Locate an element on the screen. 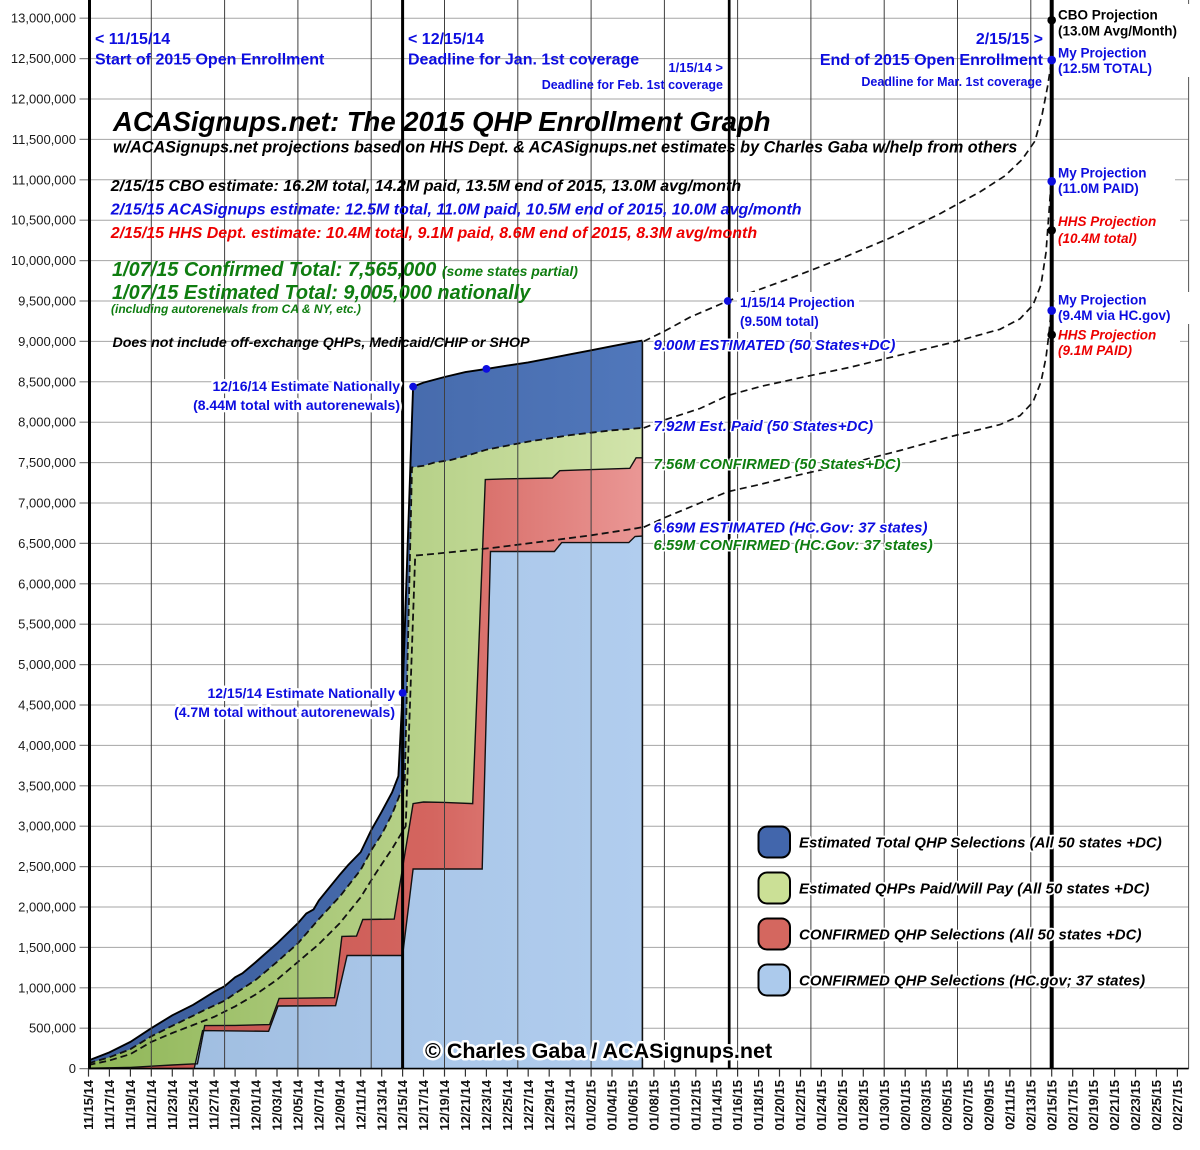 The image size is (1200, 1150). svg-text: 02/05/15 is located at coordinates (947, 1105).